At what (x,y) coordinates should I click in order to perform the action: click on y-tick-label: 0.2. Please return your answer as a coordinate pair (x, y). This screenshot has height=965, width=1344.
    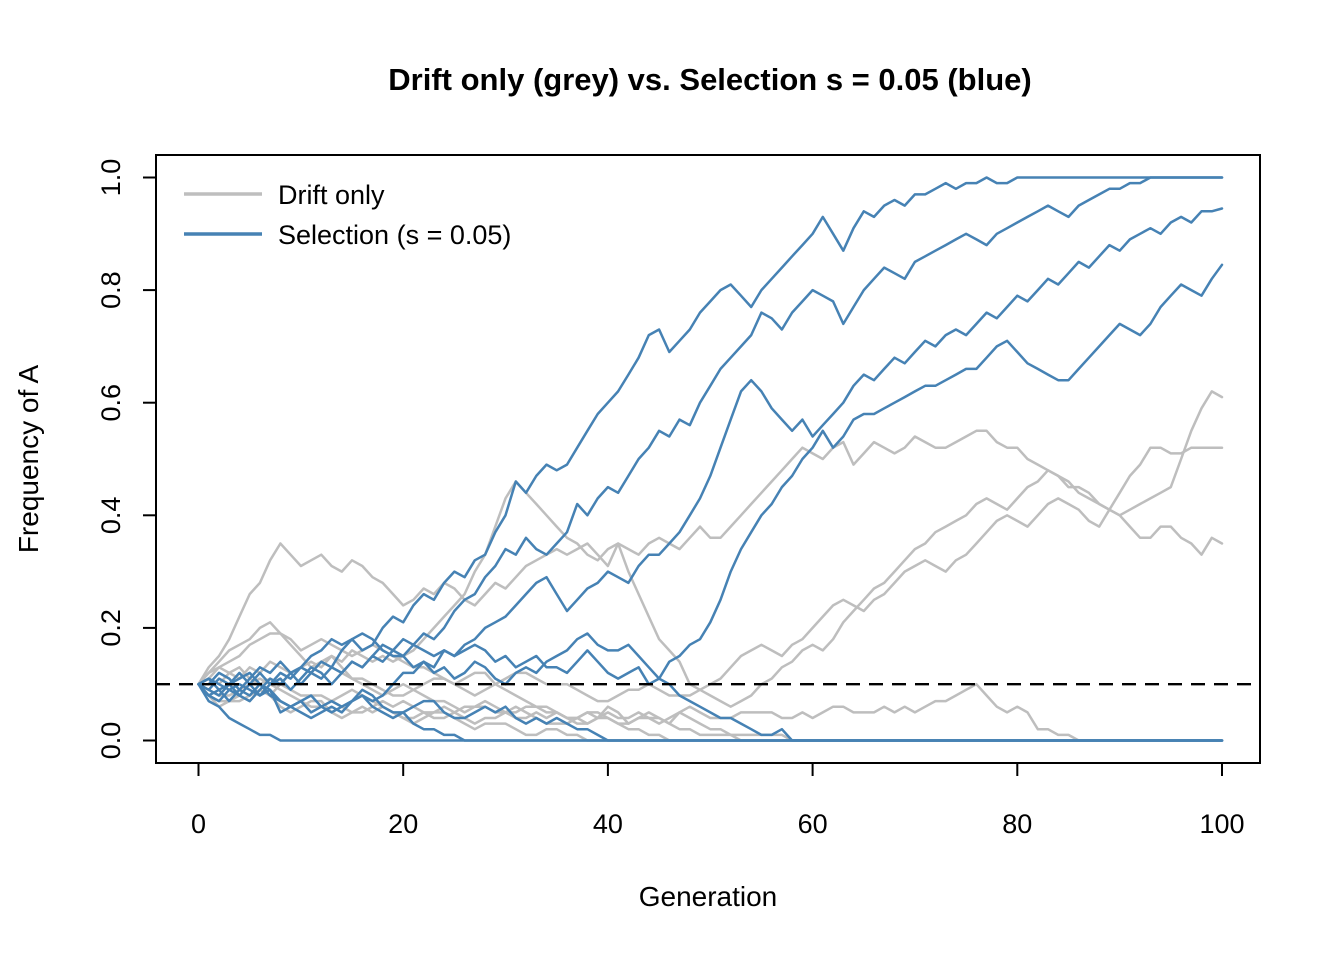
    Looking at the image, I should click on (111, 628).